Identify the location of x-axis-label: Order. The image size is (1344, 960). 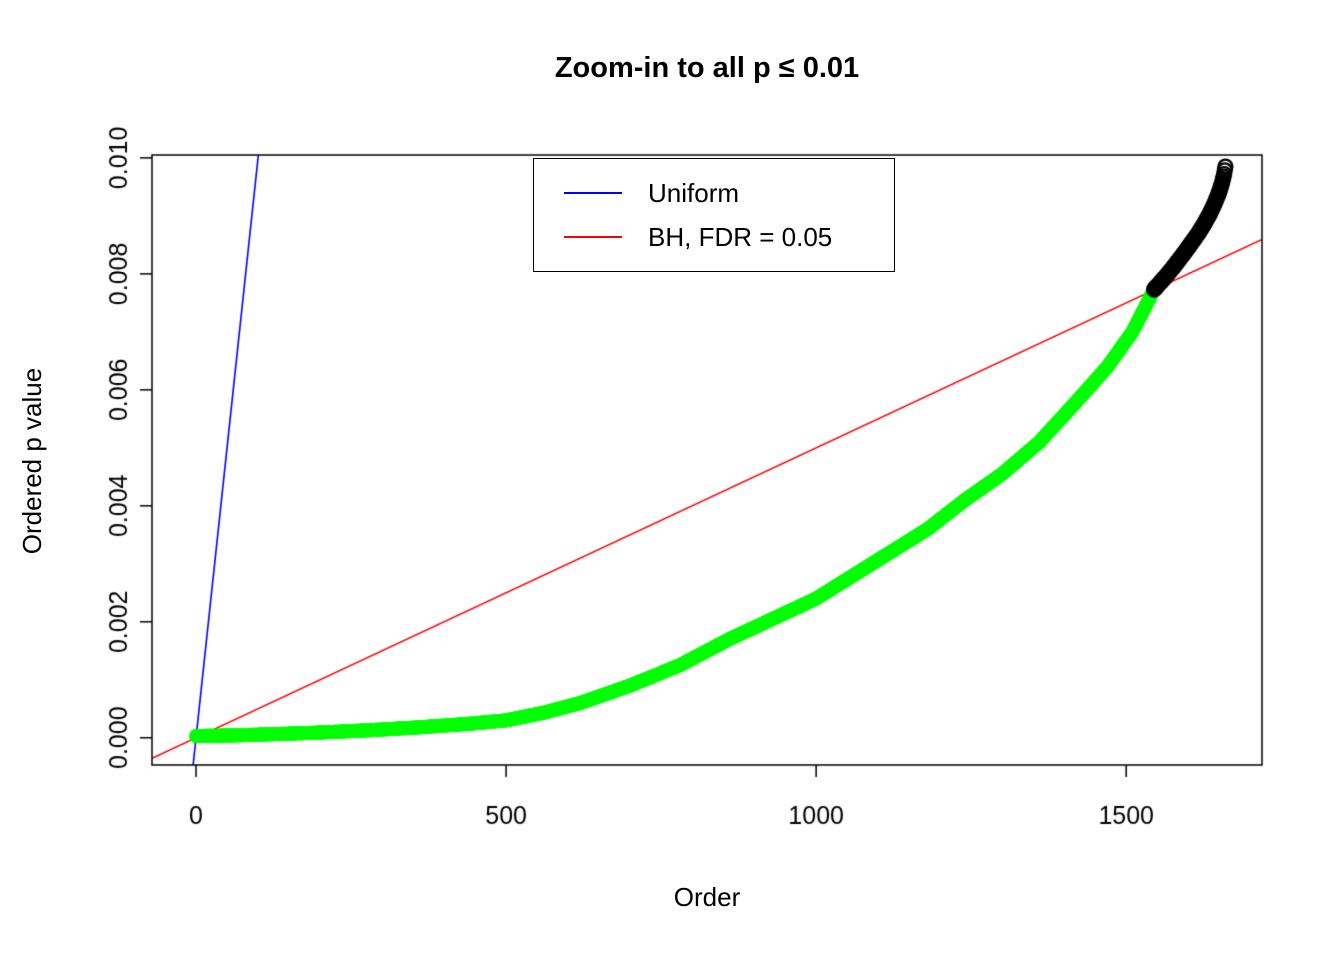
(707, 897).